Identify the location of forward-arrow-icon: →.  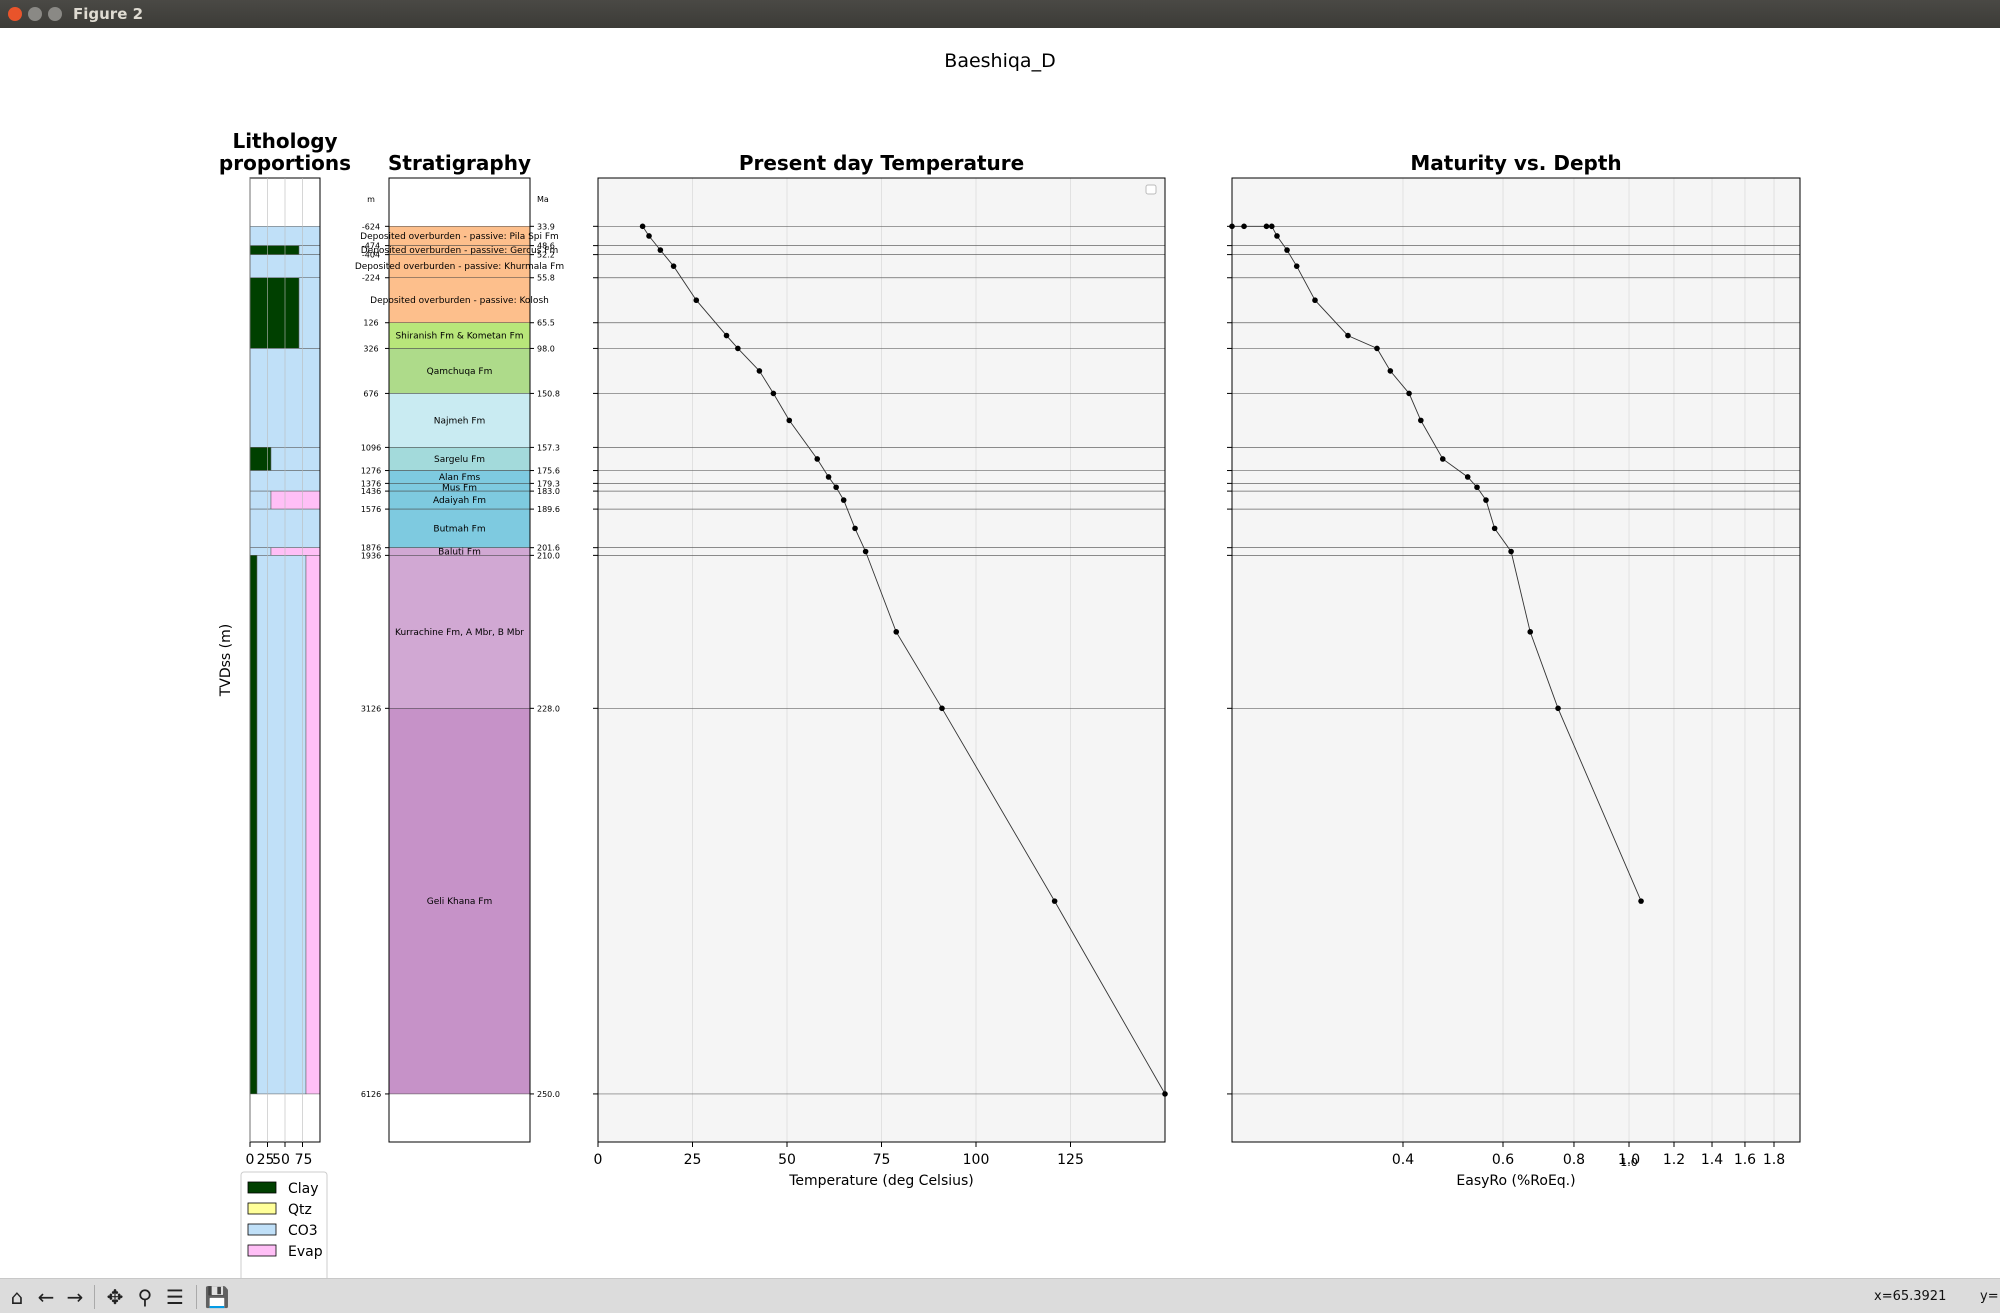
(75, 1297).